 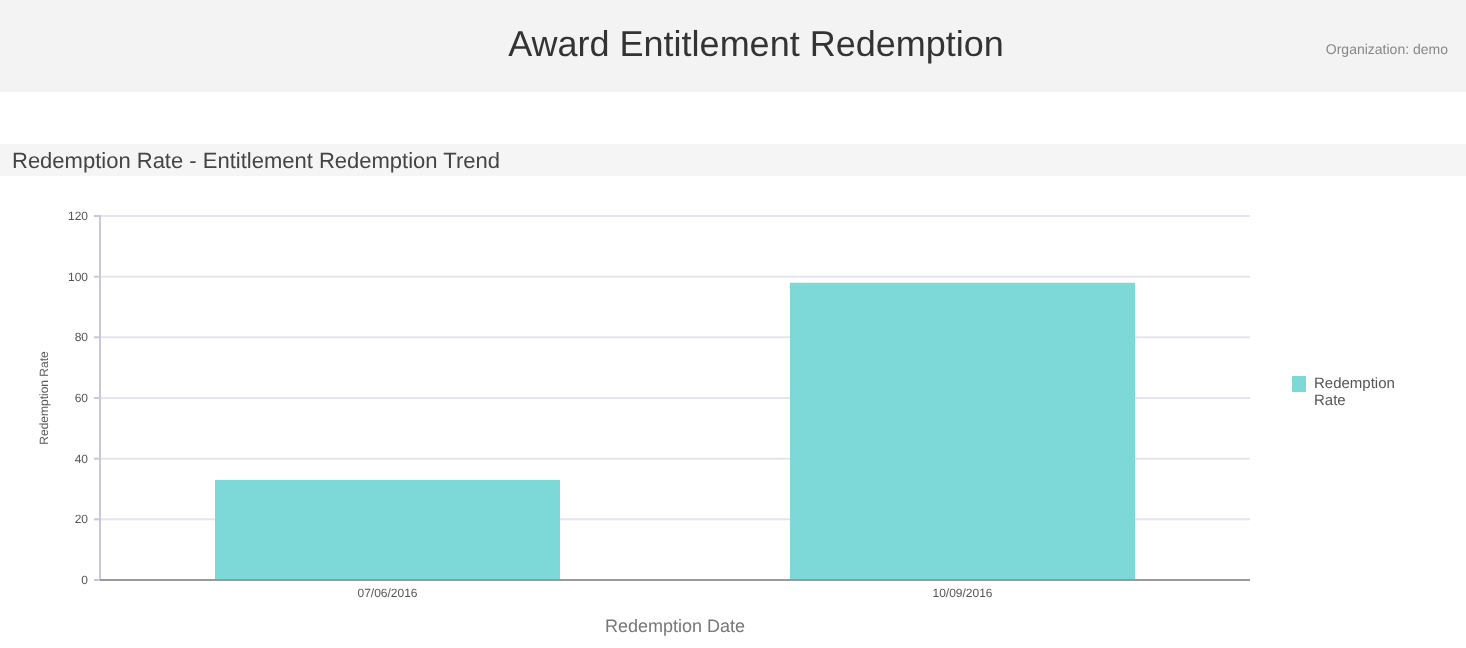 What do you see at coordinates (756, 44) in the screenshot?
I see `chart-title: Award Entitlement Redemption` at bounding box center [756, 44].